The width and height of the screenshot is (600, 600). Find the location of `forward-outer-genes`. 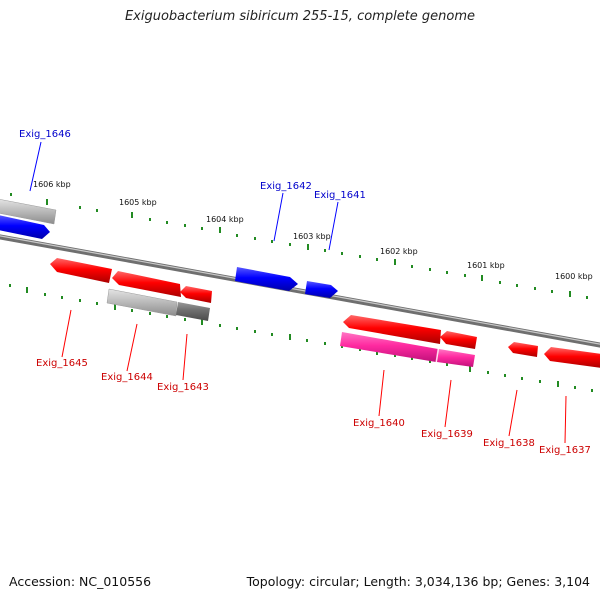

forward-outer-genes is located at coordinates (28, 212).